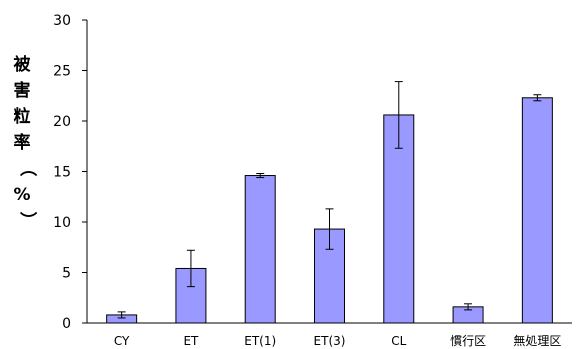 The height and width of the screenshot is (349, 577). What do you see at coordinates (27, 220) in the screenshot?
I see `y-axis-label-char: ）` at bounding box center [27, 220].